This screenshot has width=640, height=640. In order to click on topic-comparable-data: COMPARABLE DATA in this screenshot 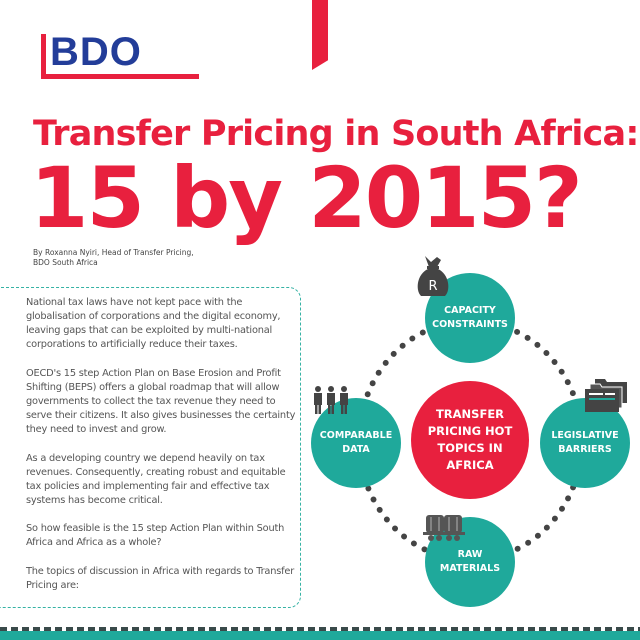, I will do `click(356, 443)`.